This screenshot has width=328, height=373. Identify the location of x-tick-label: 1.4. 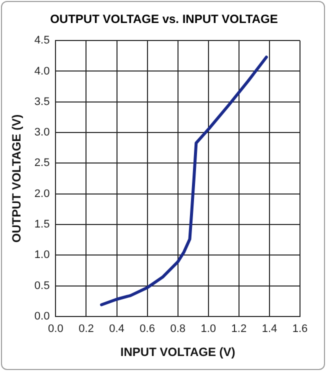
(270, 329).